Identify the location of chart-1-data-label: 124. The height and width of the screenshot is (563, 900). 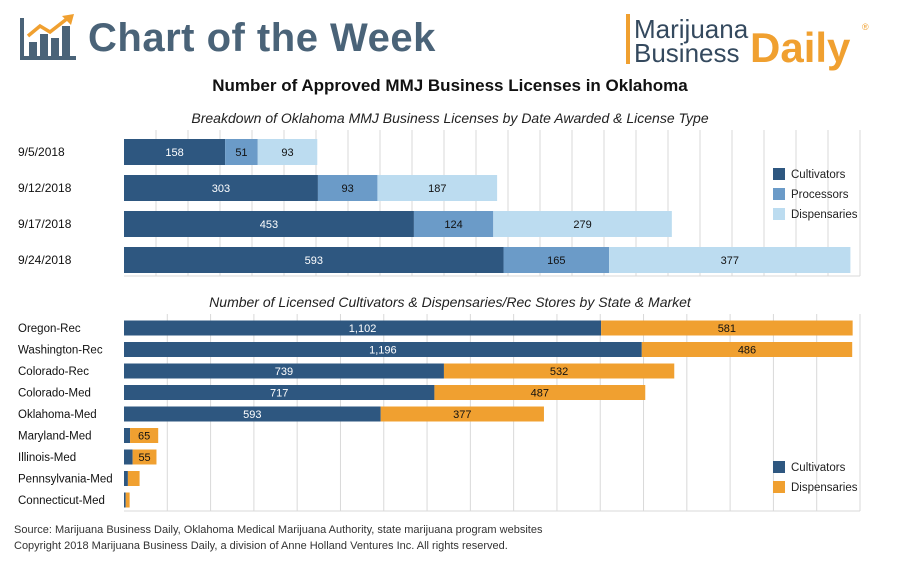
(453, 225).